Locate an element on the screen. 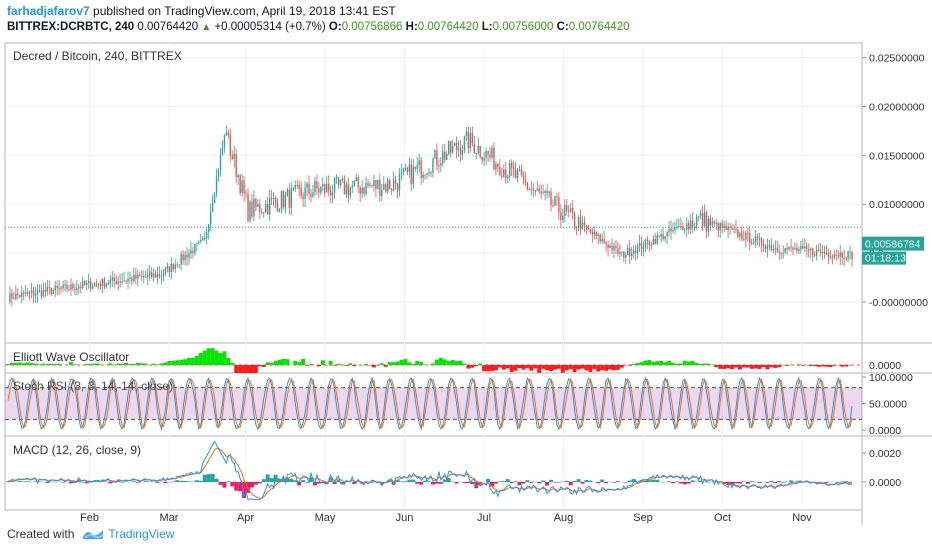 The image size is (932, 550). macd-y-tick-label: 0.0020 is located at coordinates (885, 454).